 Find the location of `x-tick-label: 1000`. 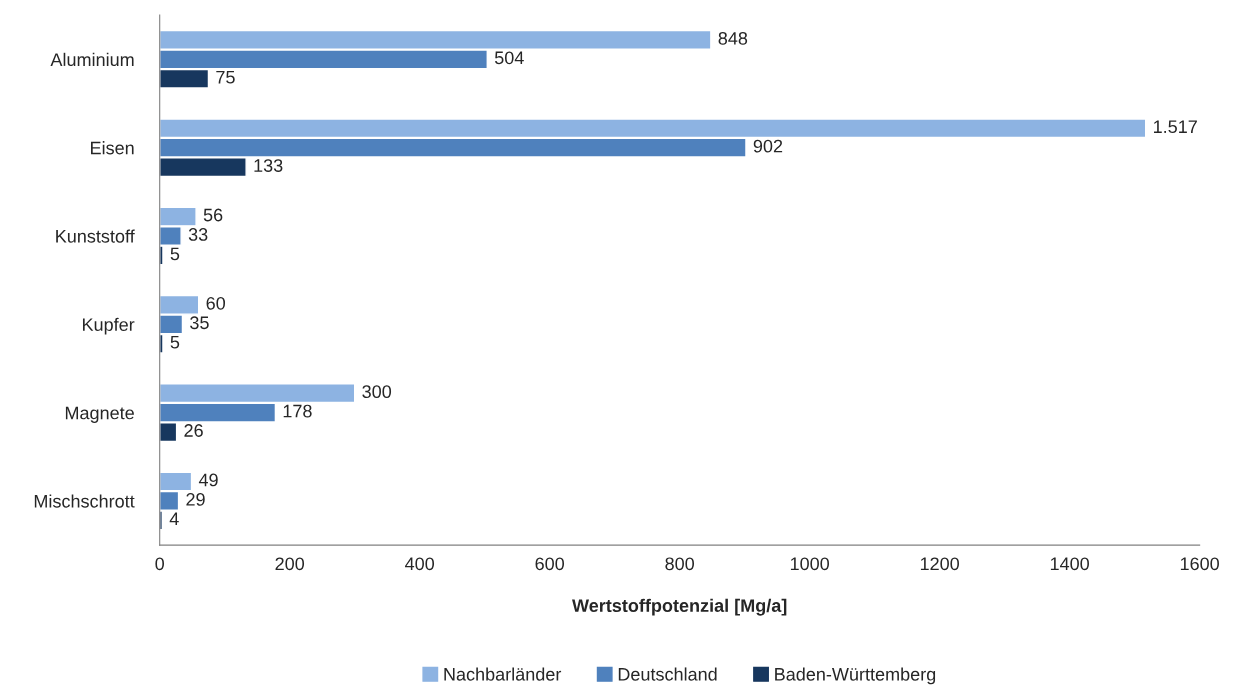

x-tick-label: 1000 is located at coordinates (810, 564).